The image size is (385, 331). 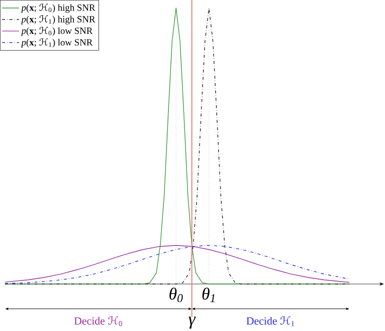 I want to click on legend-label: p(x; ℋ$_{0}$) high SNR, so click(x=58, y=8).